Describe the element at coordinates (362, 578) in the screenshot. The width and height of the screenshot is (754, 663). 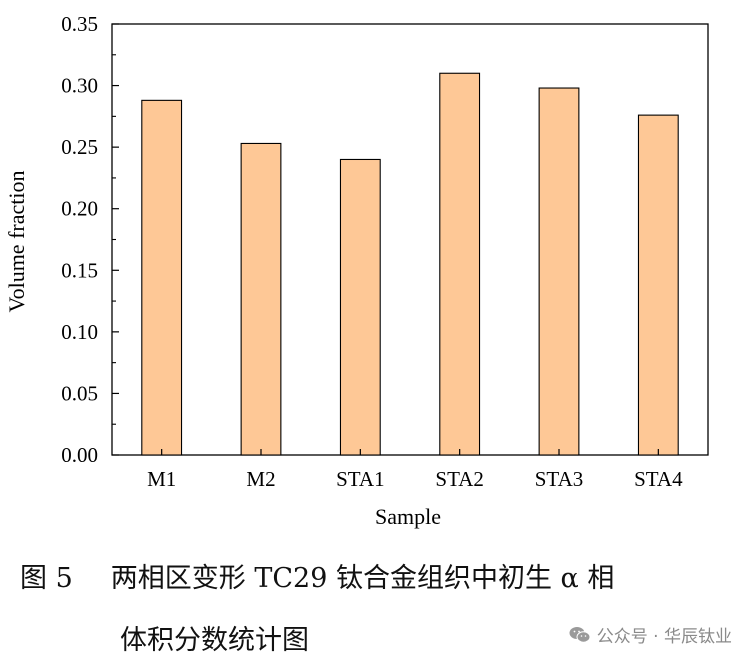
I see `caption-text-line1: 两相区变形 TC29 钛合金组织中初生 α 相` at that location.